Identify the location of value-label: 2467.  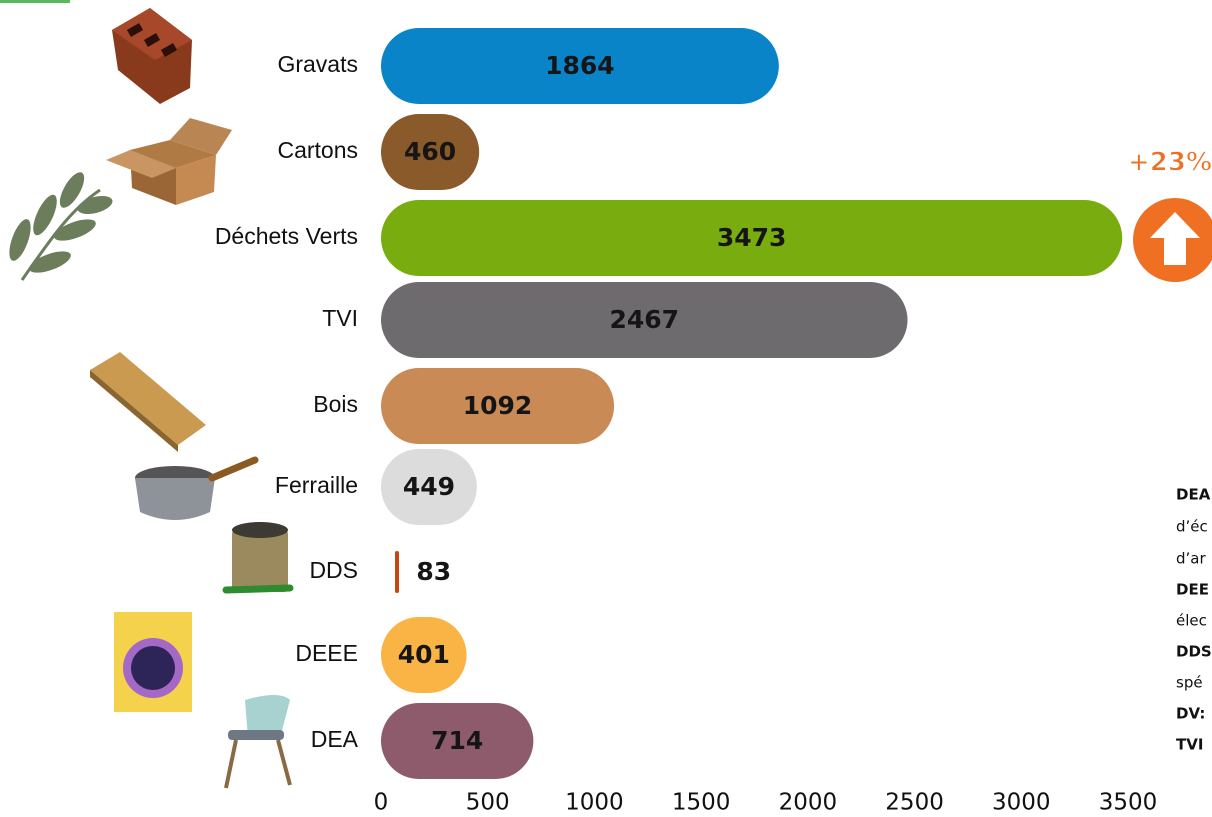
(644, 319).